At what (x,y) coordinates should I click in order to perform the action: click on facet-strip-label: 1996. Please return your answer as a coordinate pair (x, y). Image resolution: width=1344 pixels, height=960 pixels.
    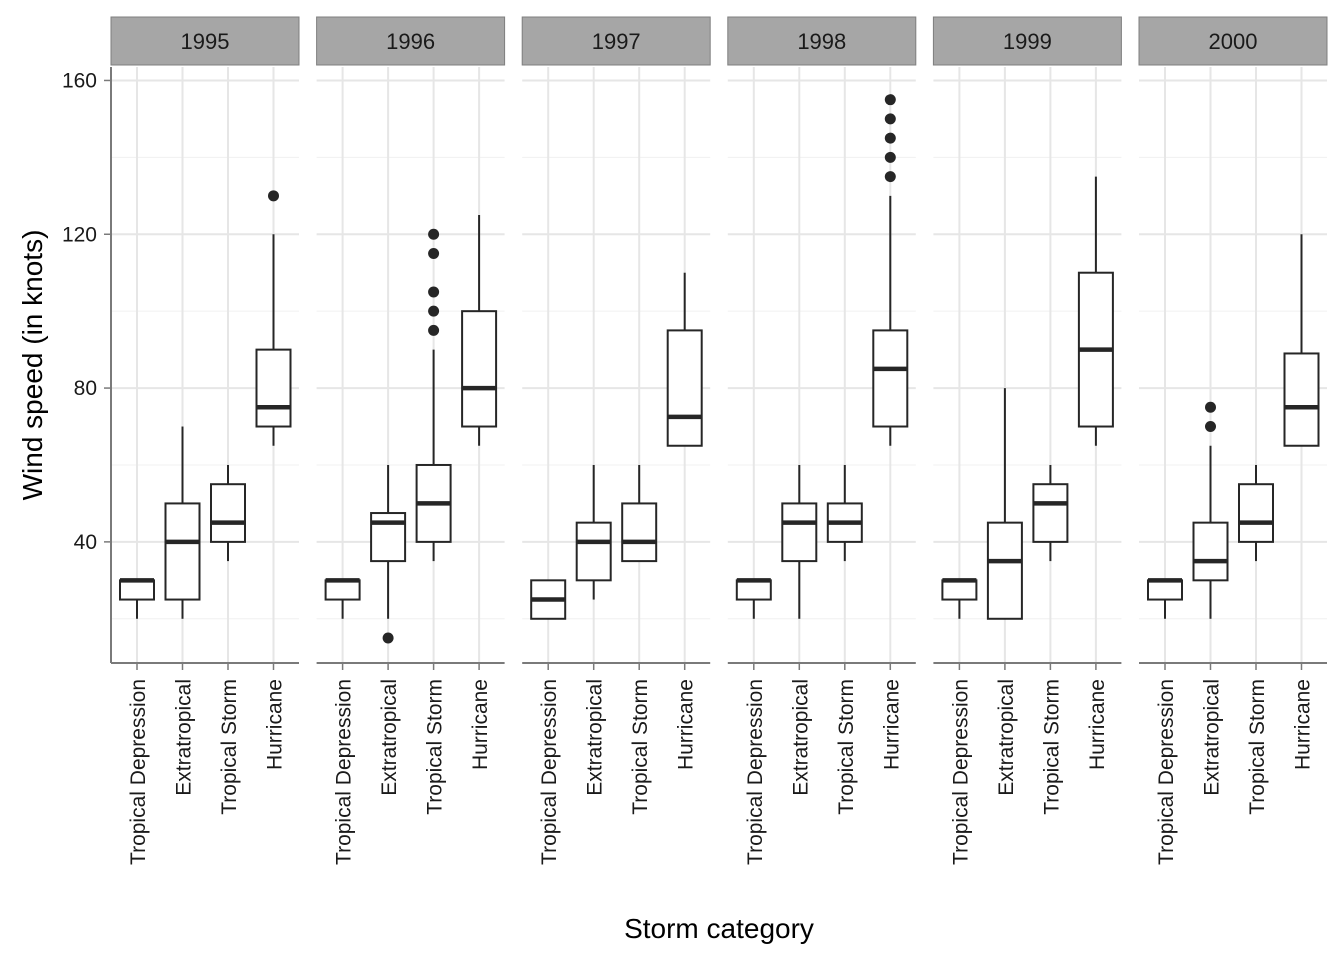
    Looking at the image, I should click on (410, 41).